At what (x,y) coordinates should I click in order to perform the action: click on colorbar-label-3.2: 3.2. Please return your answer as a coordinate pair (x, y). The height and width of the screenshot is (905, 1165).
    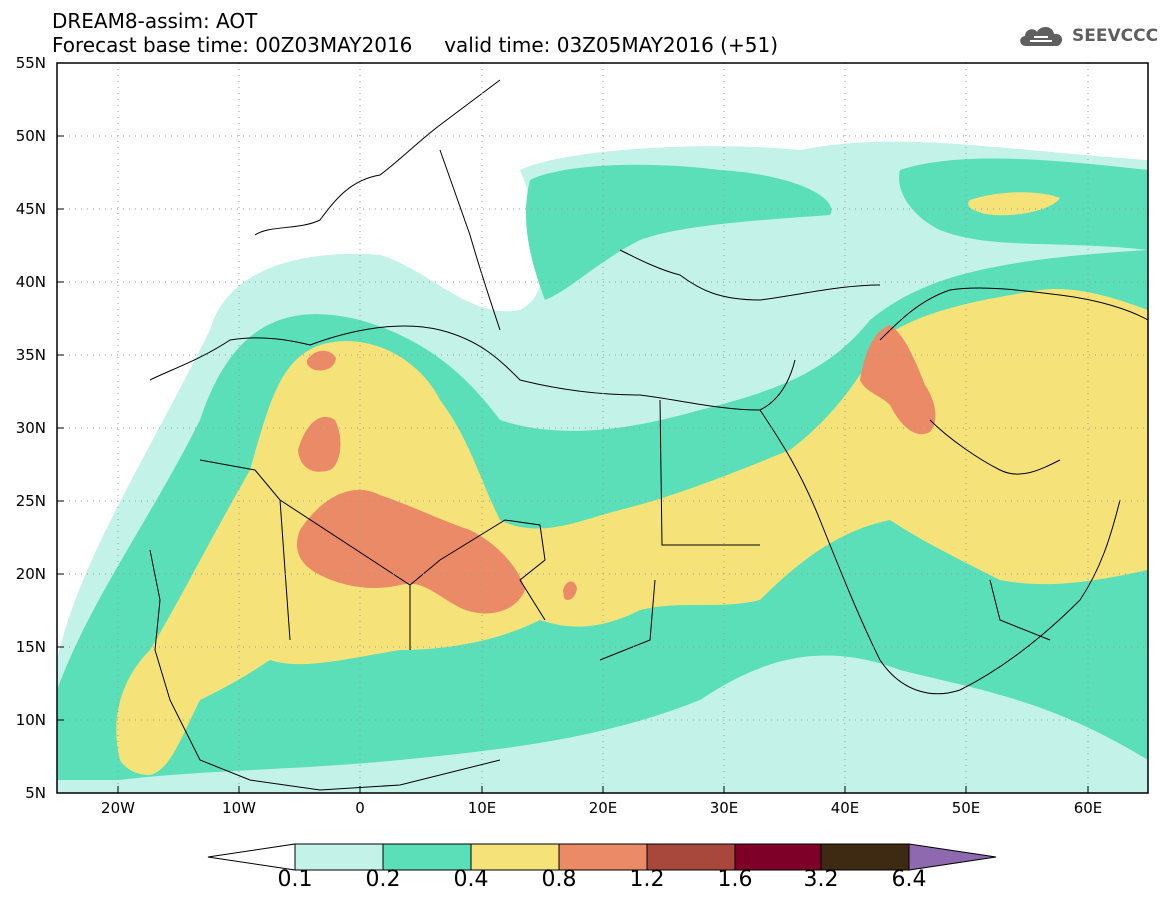
    Looking at the image, I should click on (821, 879).